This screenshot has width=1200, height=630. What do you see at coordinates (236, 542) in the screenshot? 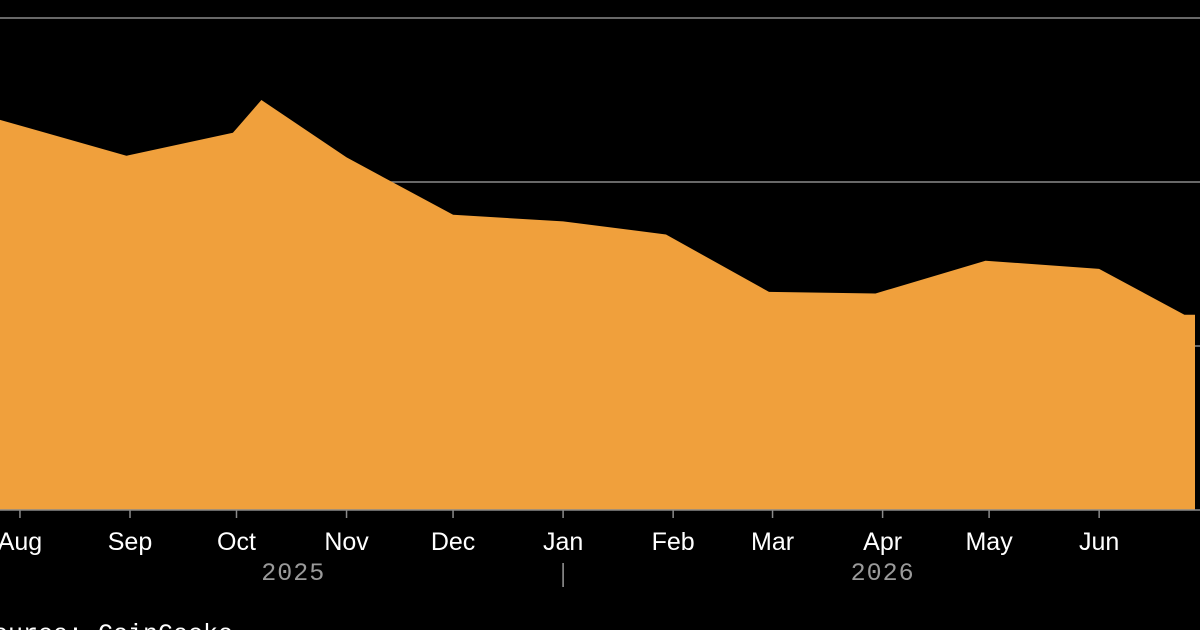
I see `x-tick-label: Oct` at bounding box center [236, 542].